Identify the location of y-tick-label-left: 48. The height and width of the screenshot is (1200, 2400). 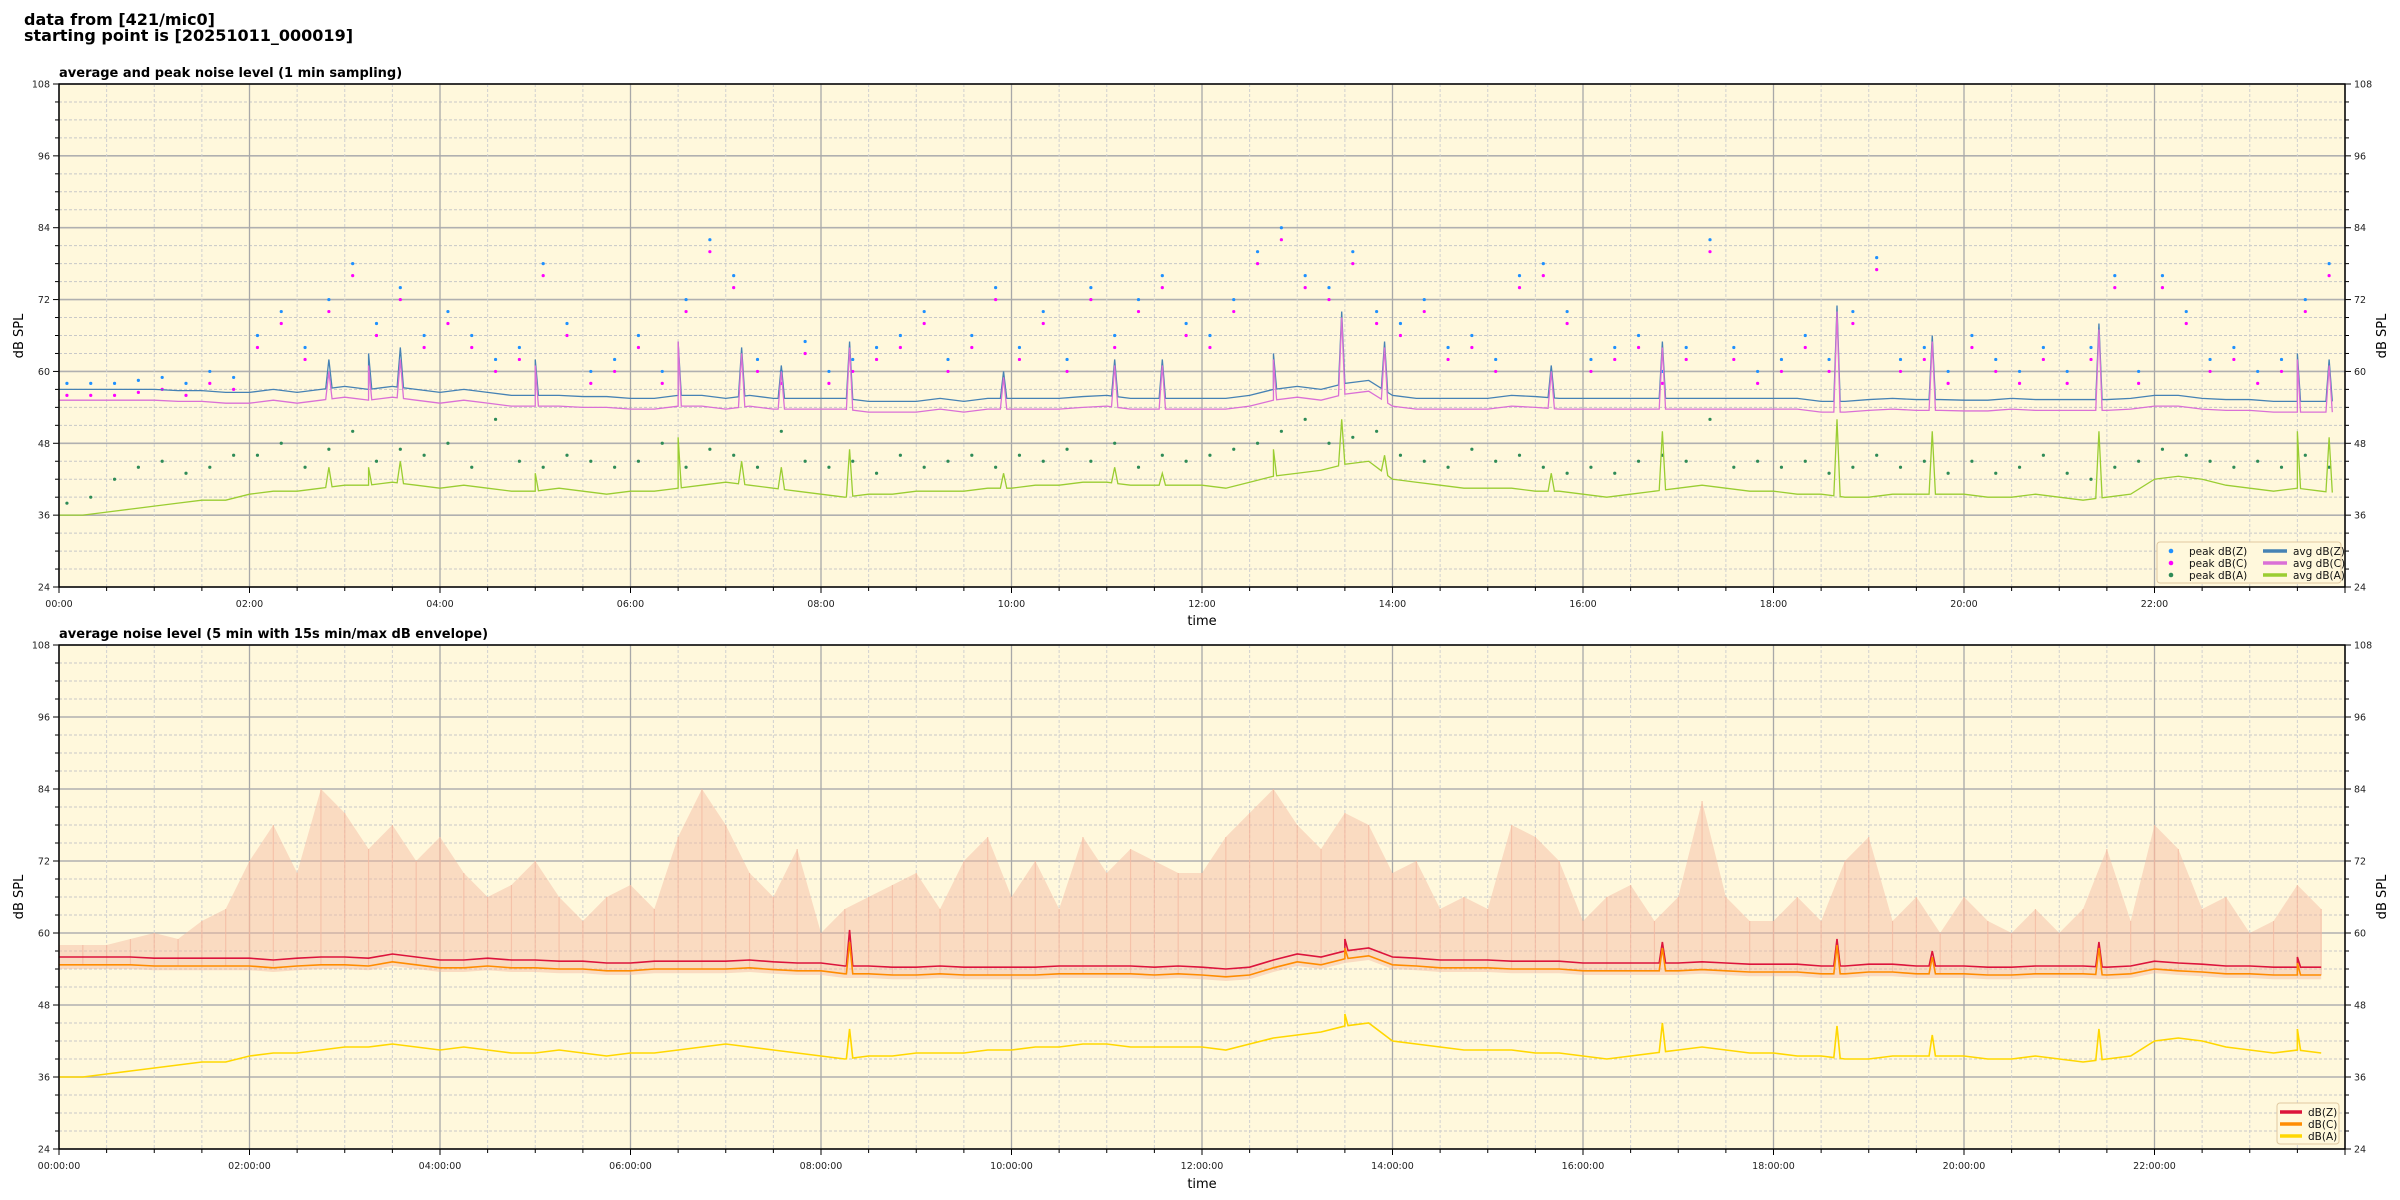
(44, 444).